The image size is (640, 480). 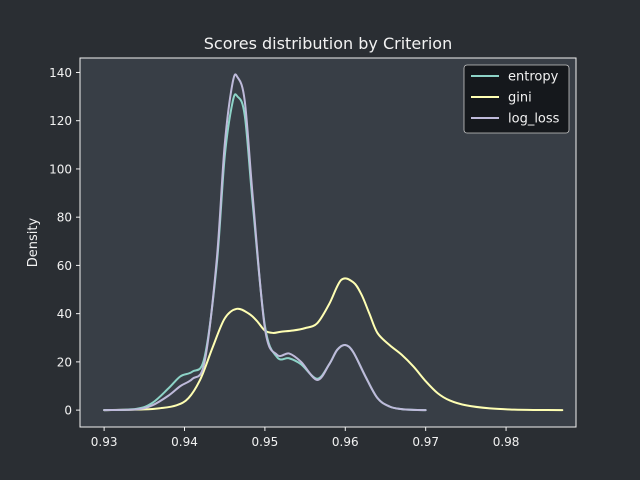 What do you see at coordinates (533, 77) in the screenshot?
I see `legend-label: entropy` at bounding box center [533, 77].